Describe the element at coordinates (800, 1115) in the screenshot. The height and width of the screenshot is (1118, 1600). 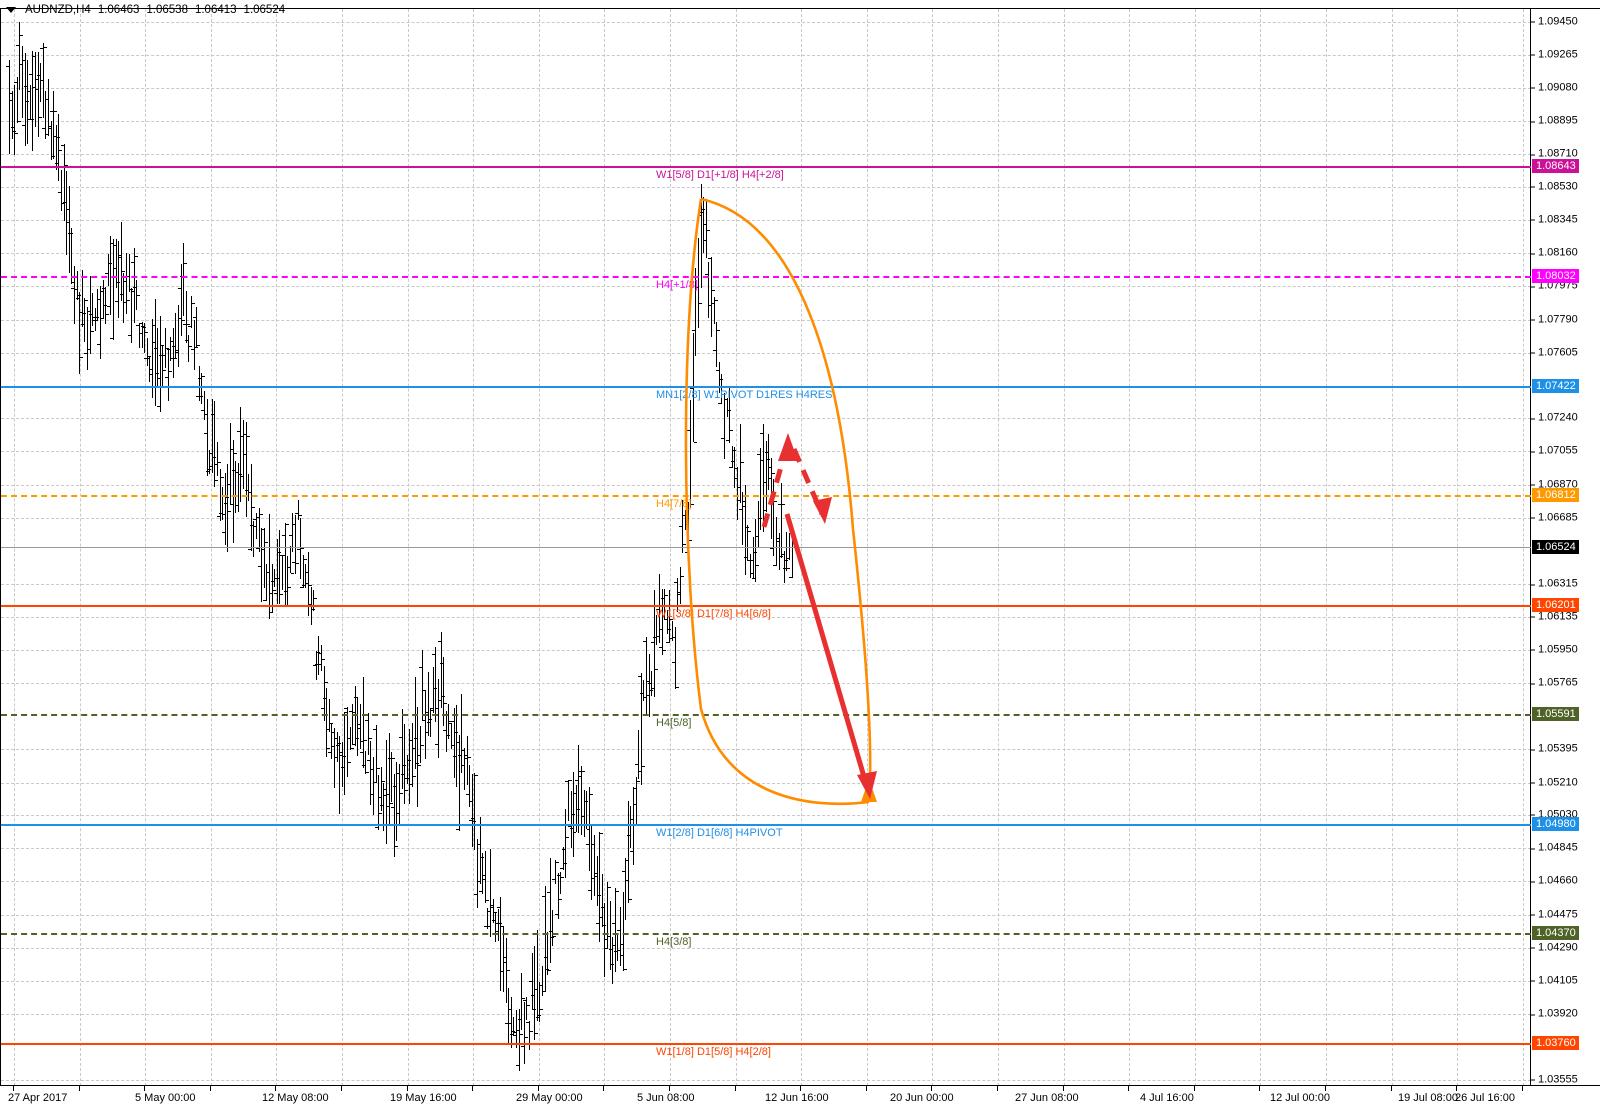
I see `bottom-strip` at that location.